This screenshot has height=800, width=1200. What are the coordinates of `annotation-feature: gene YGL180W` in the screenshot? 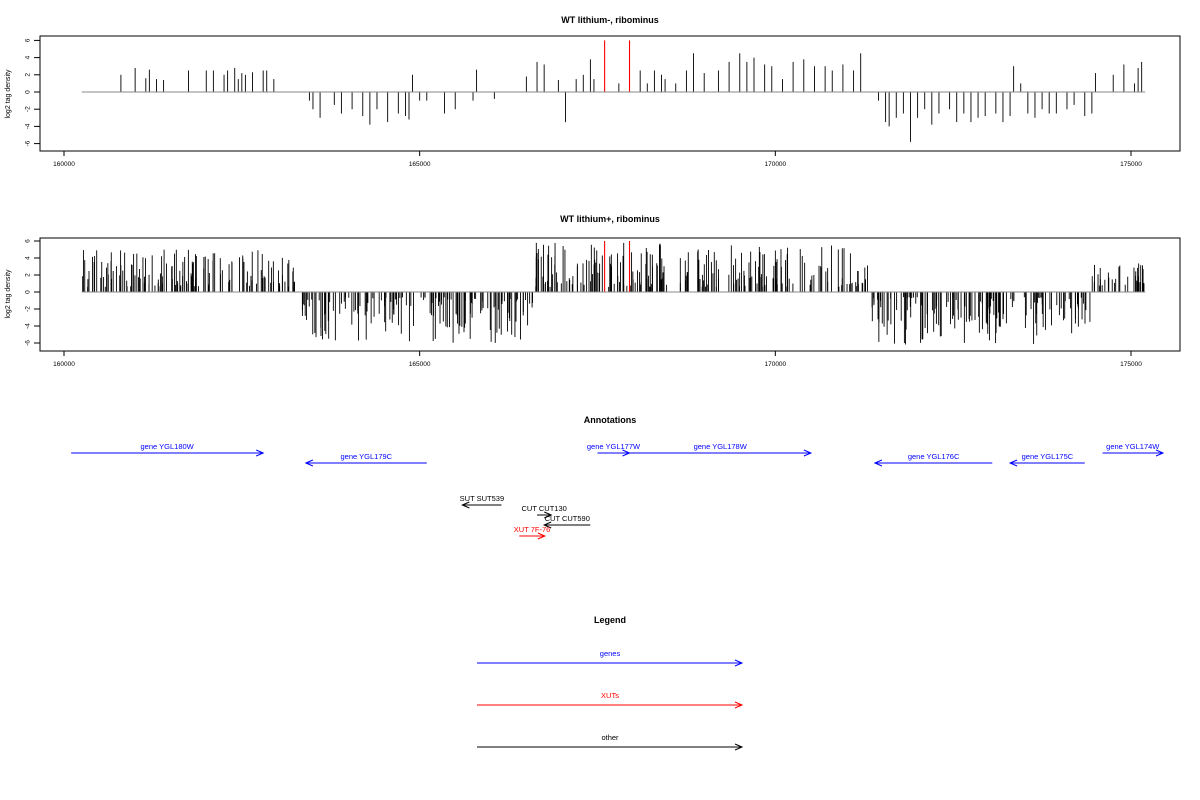 It's located at (168, 449).